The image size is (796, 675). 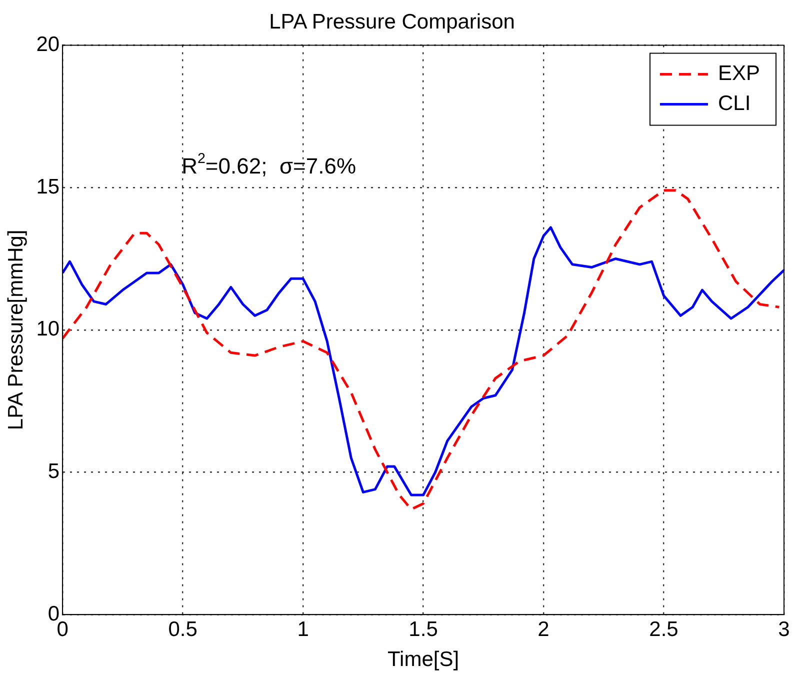 I want to click on x-tick-label: 3, so click(x=784, y=629).